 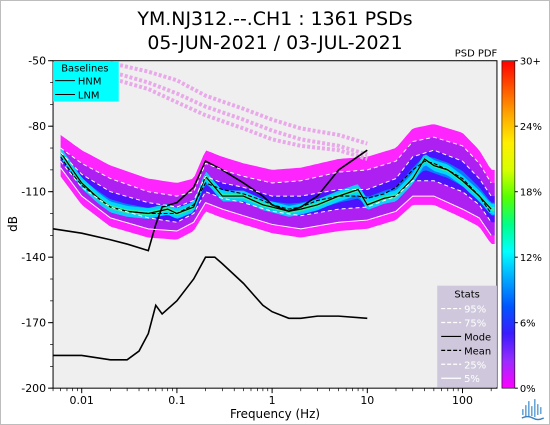 What do you see at coordinates (477, 351) in the screenshot?
I see `stats-label-mean: Mean` at bounding box center [477, 351].